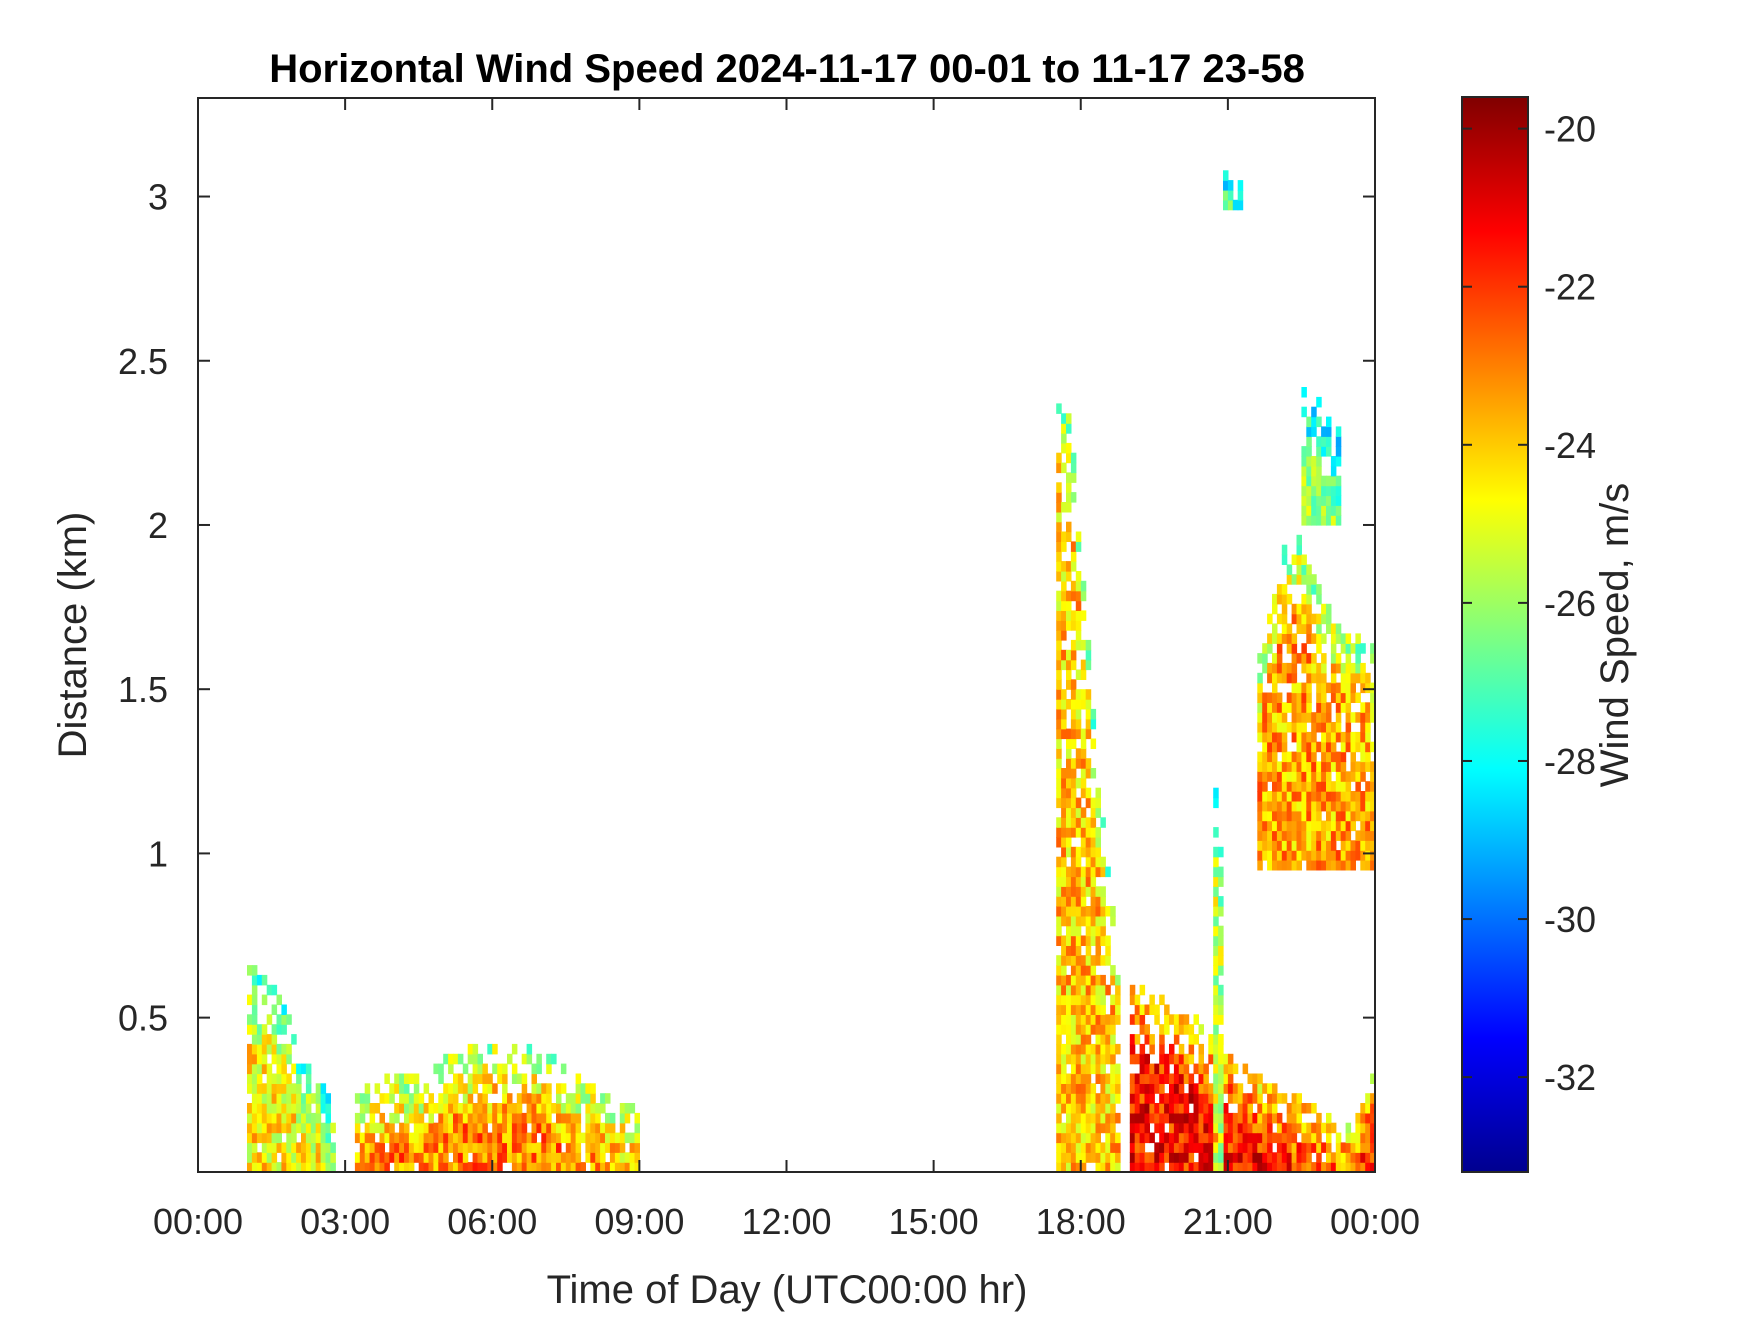  Describe the element at coordinates (934, 1221) in the screenshot. I see `x-tick-label: 15:00` at that location.